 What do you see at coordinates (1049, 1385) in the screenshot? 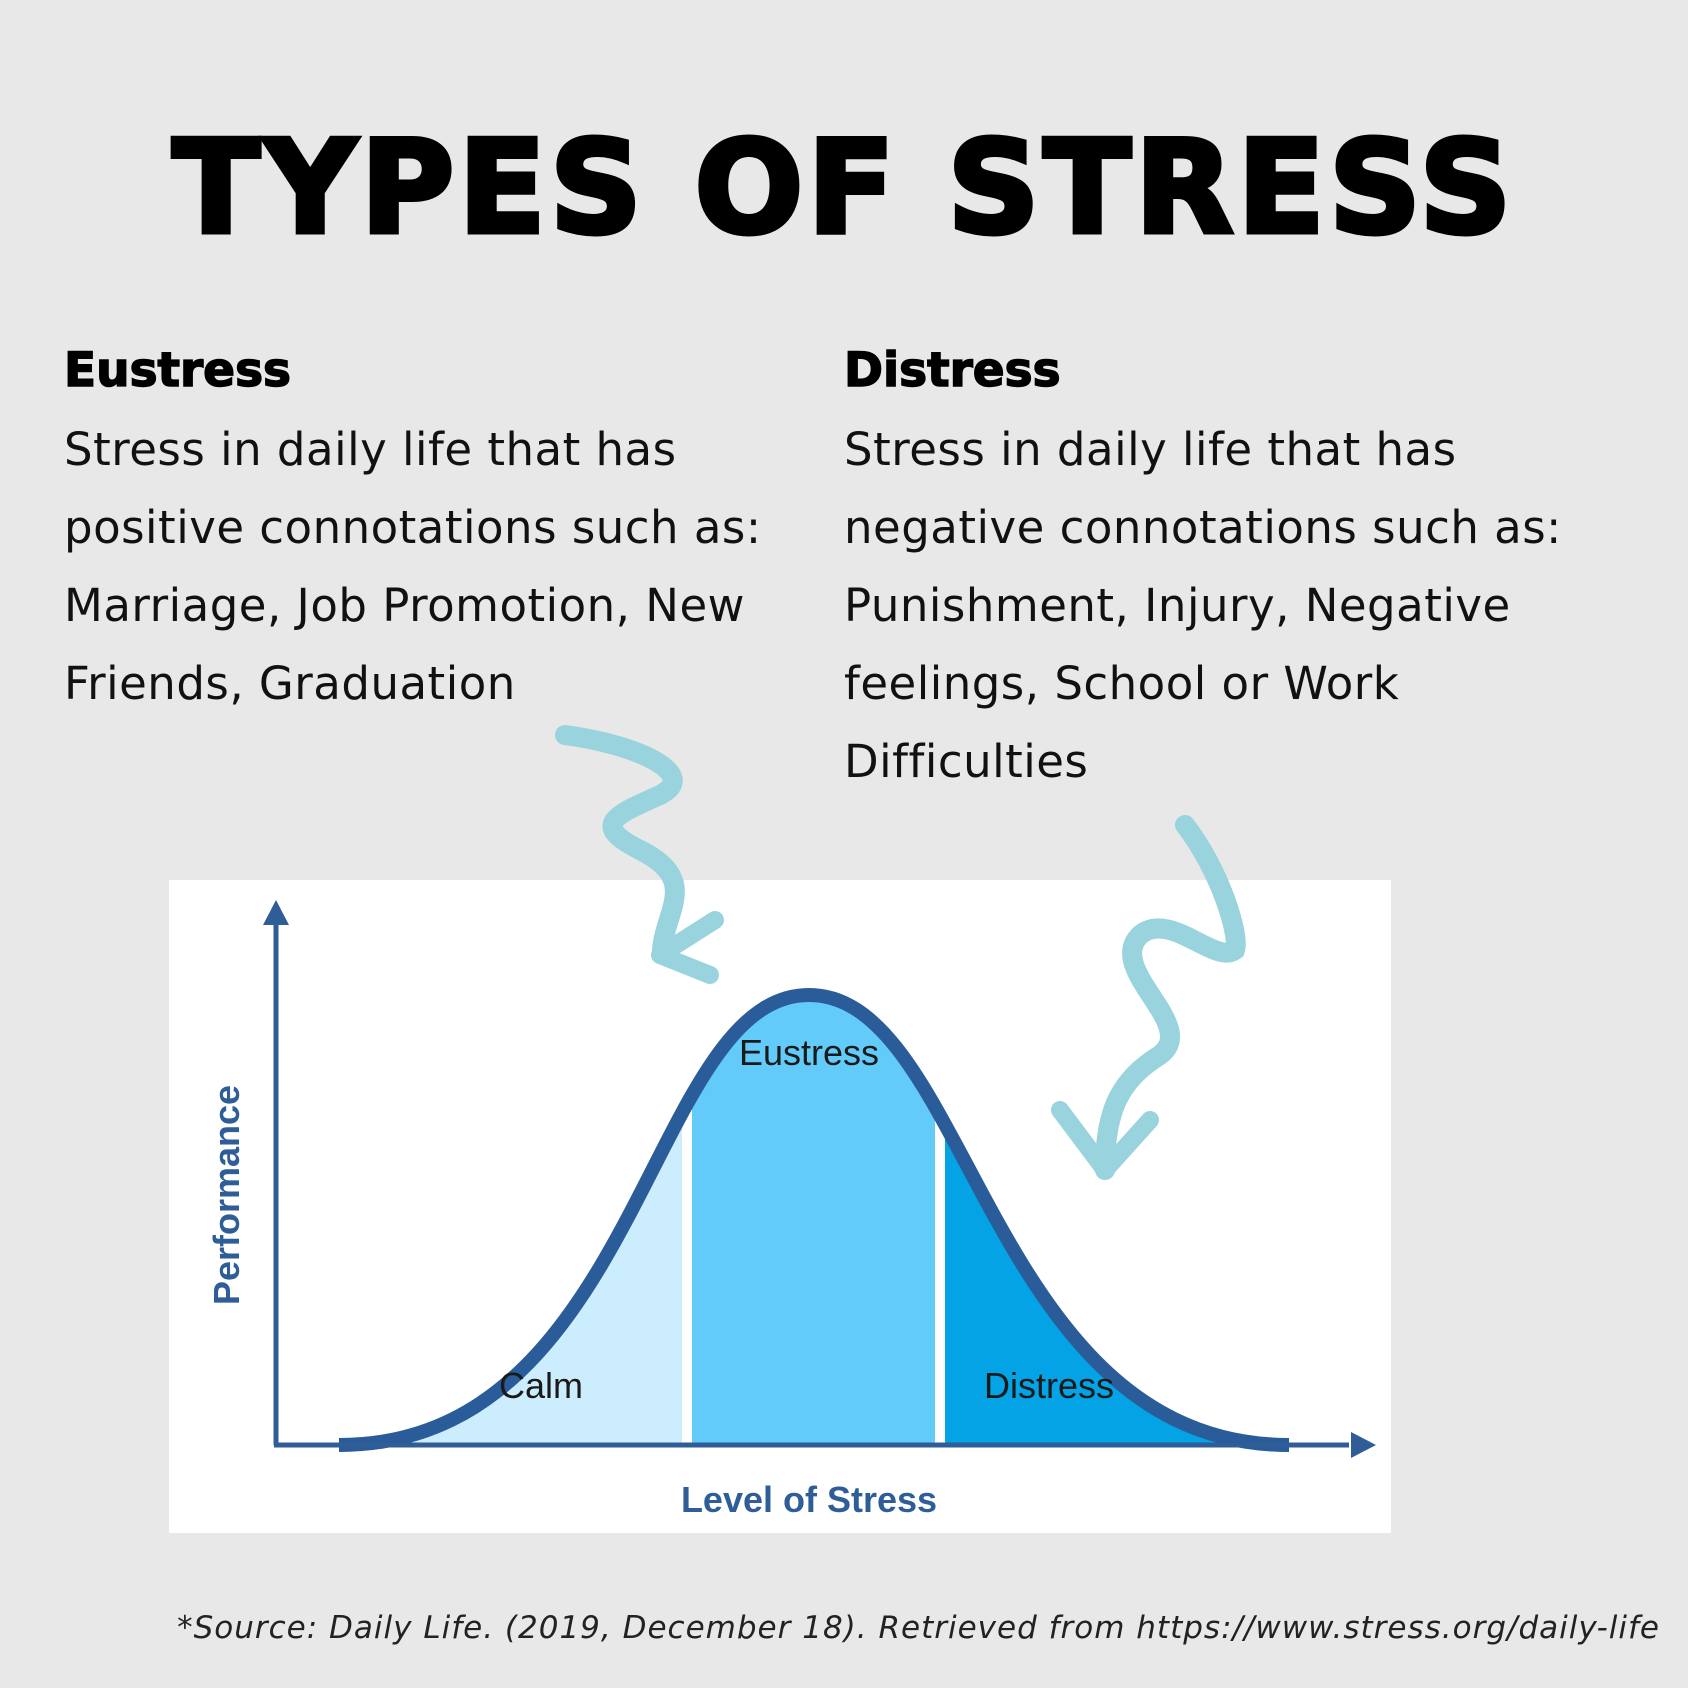
I see `region-label-distress: Distress` at bounding box center [1049, 1385].